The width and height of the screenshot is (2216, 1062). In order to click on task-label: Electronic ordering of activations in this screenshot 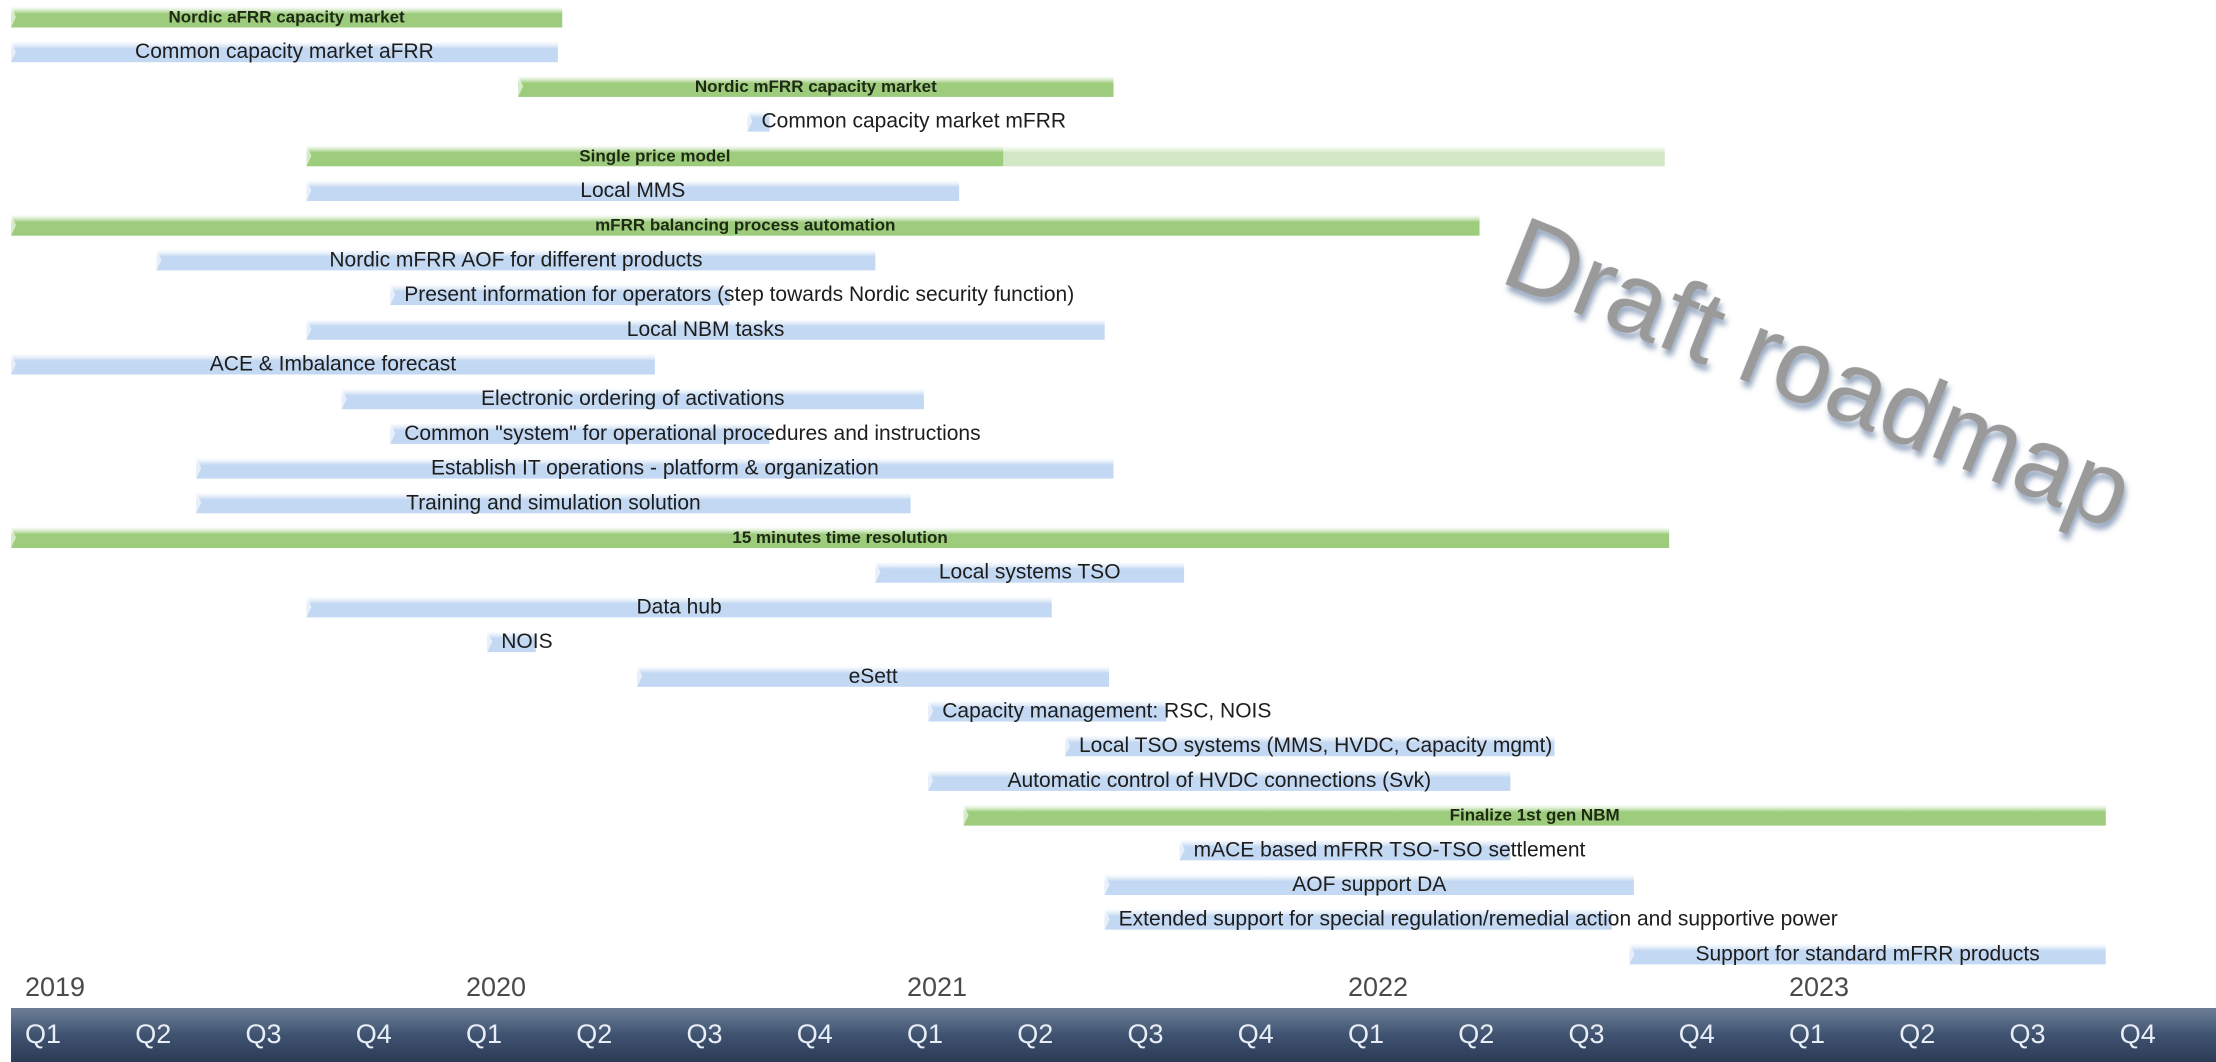, I will do `click(633, 398)`.